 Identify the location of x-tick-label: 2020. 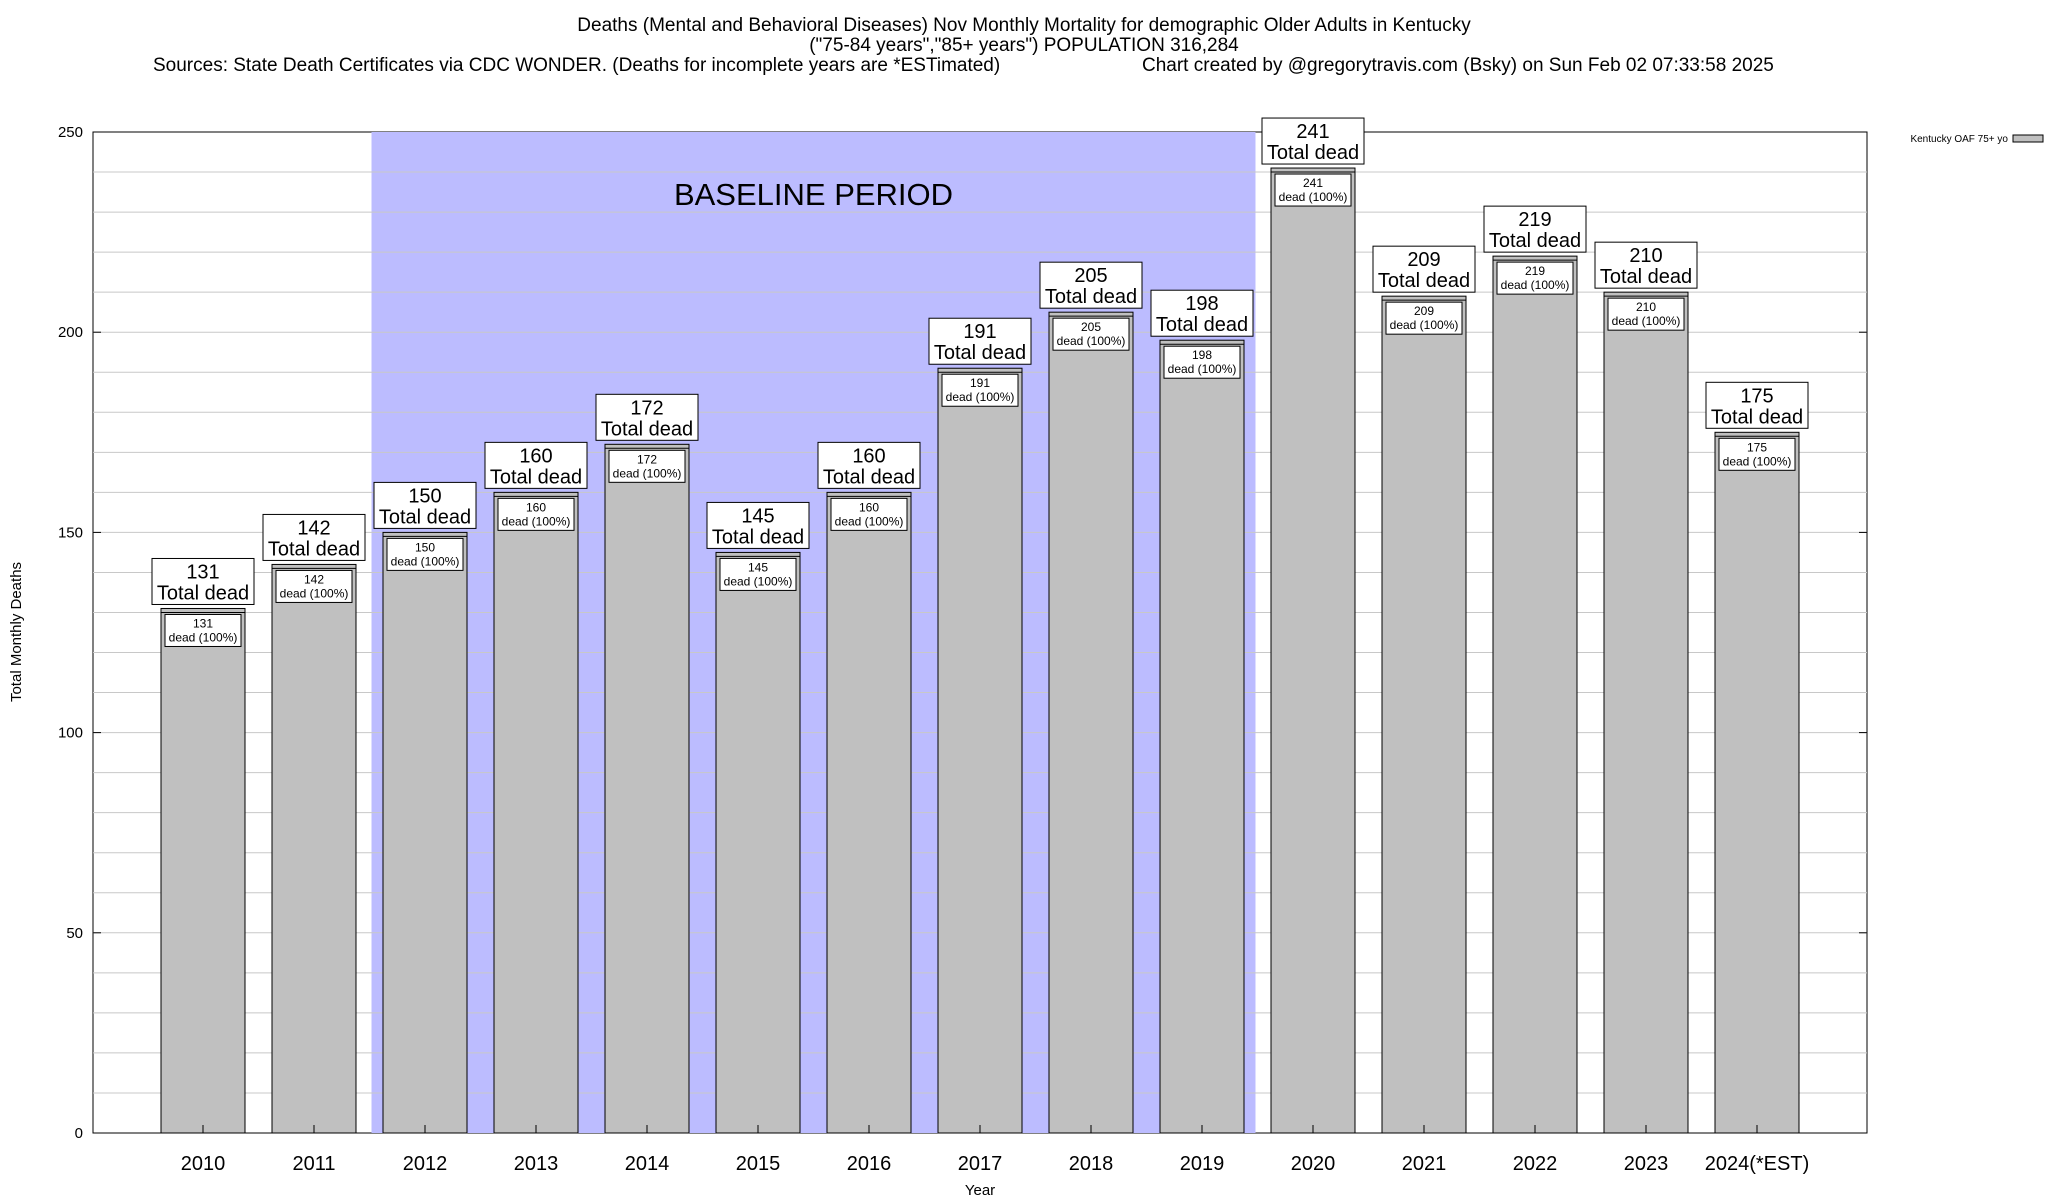
(1313, 1164).